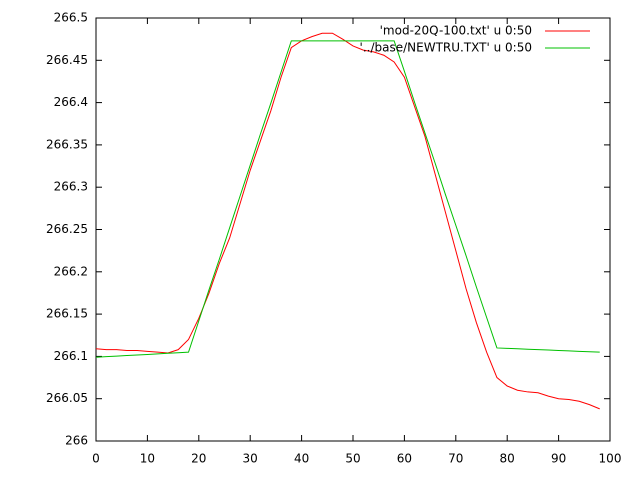 This screenshot has height=480, width=640. I want to click on x-tick-label: 40, so click(301, 459).